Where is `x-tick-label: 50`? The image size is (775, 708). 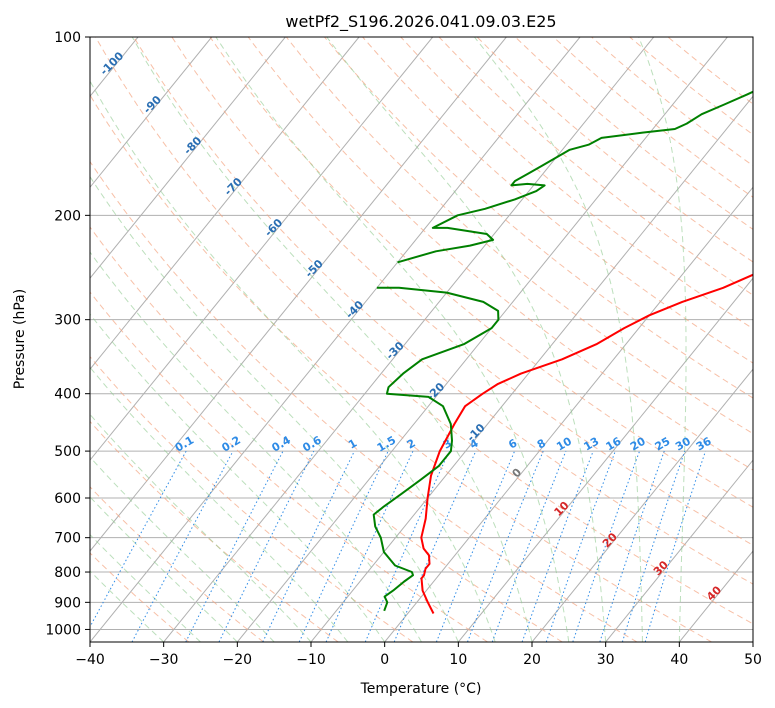
x-tick-label: 50 is located at coordinates (753, 660).